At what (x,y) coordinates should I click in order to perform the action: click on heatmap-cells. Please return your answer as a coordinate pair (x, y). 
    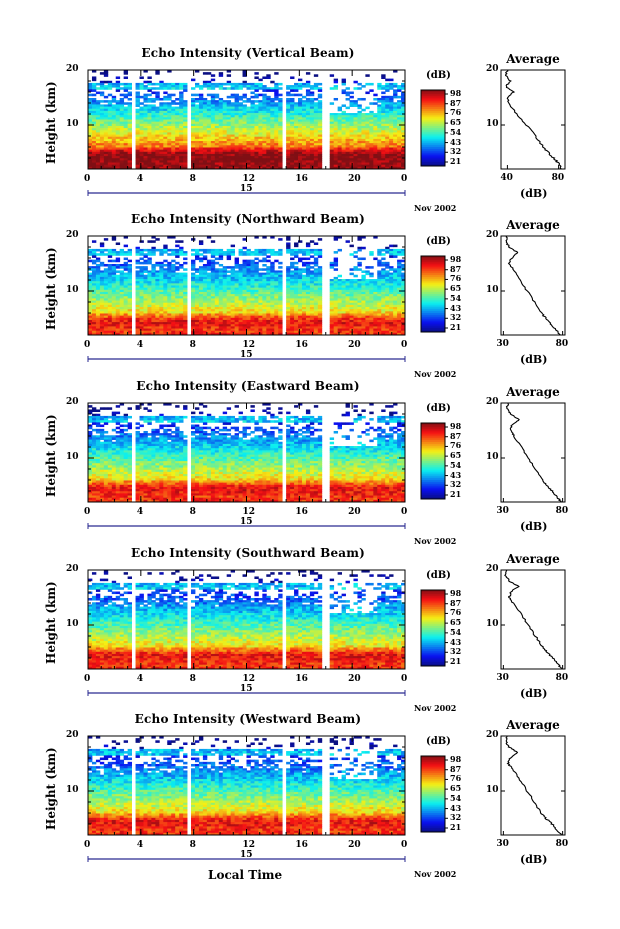
    Looking at the image, I should click on (247, 620).